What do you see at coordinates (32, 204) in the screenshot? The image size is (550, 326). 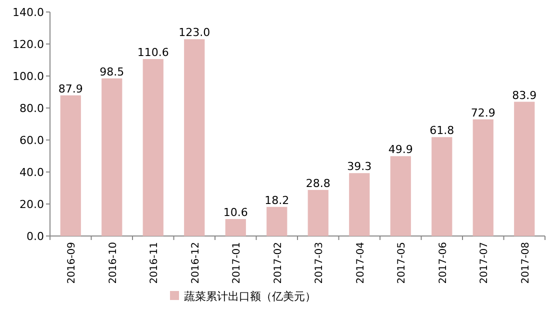 I see `y-tick-label: 20.0` at bounding box center [32, 204].